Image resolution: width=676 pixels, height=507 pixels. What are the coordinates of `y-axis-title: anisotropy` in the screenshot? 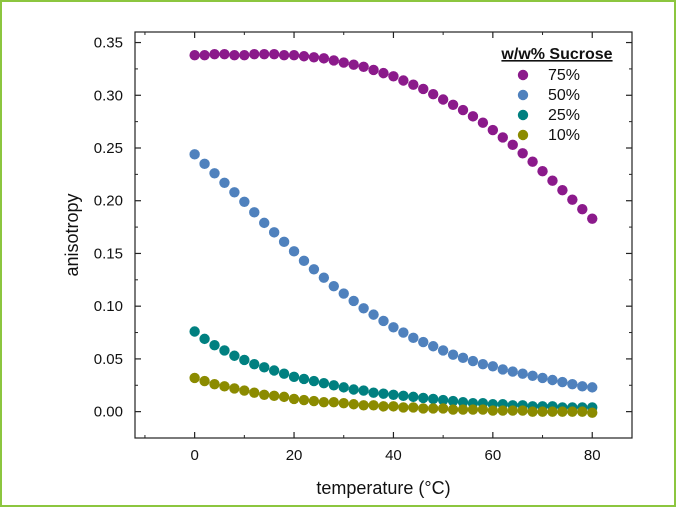 It's located at (72, 234).